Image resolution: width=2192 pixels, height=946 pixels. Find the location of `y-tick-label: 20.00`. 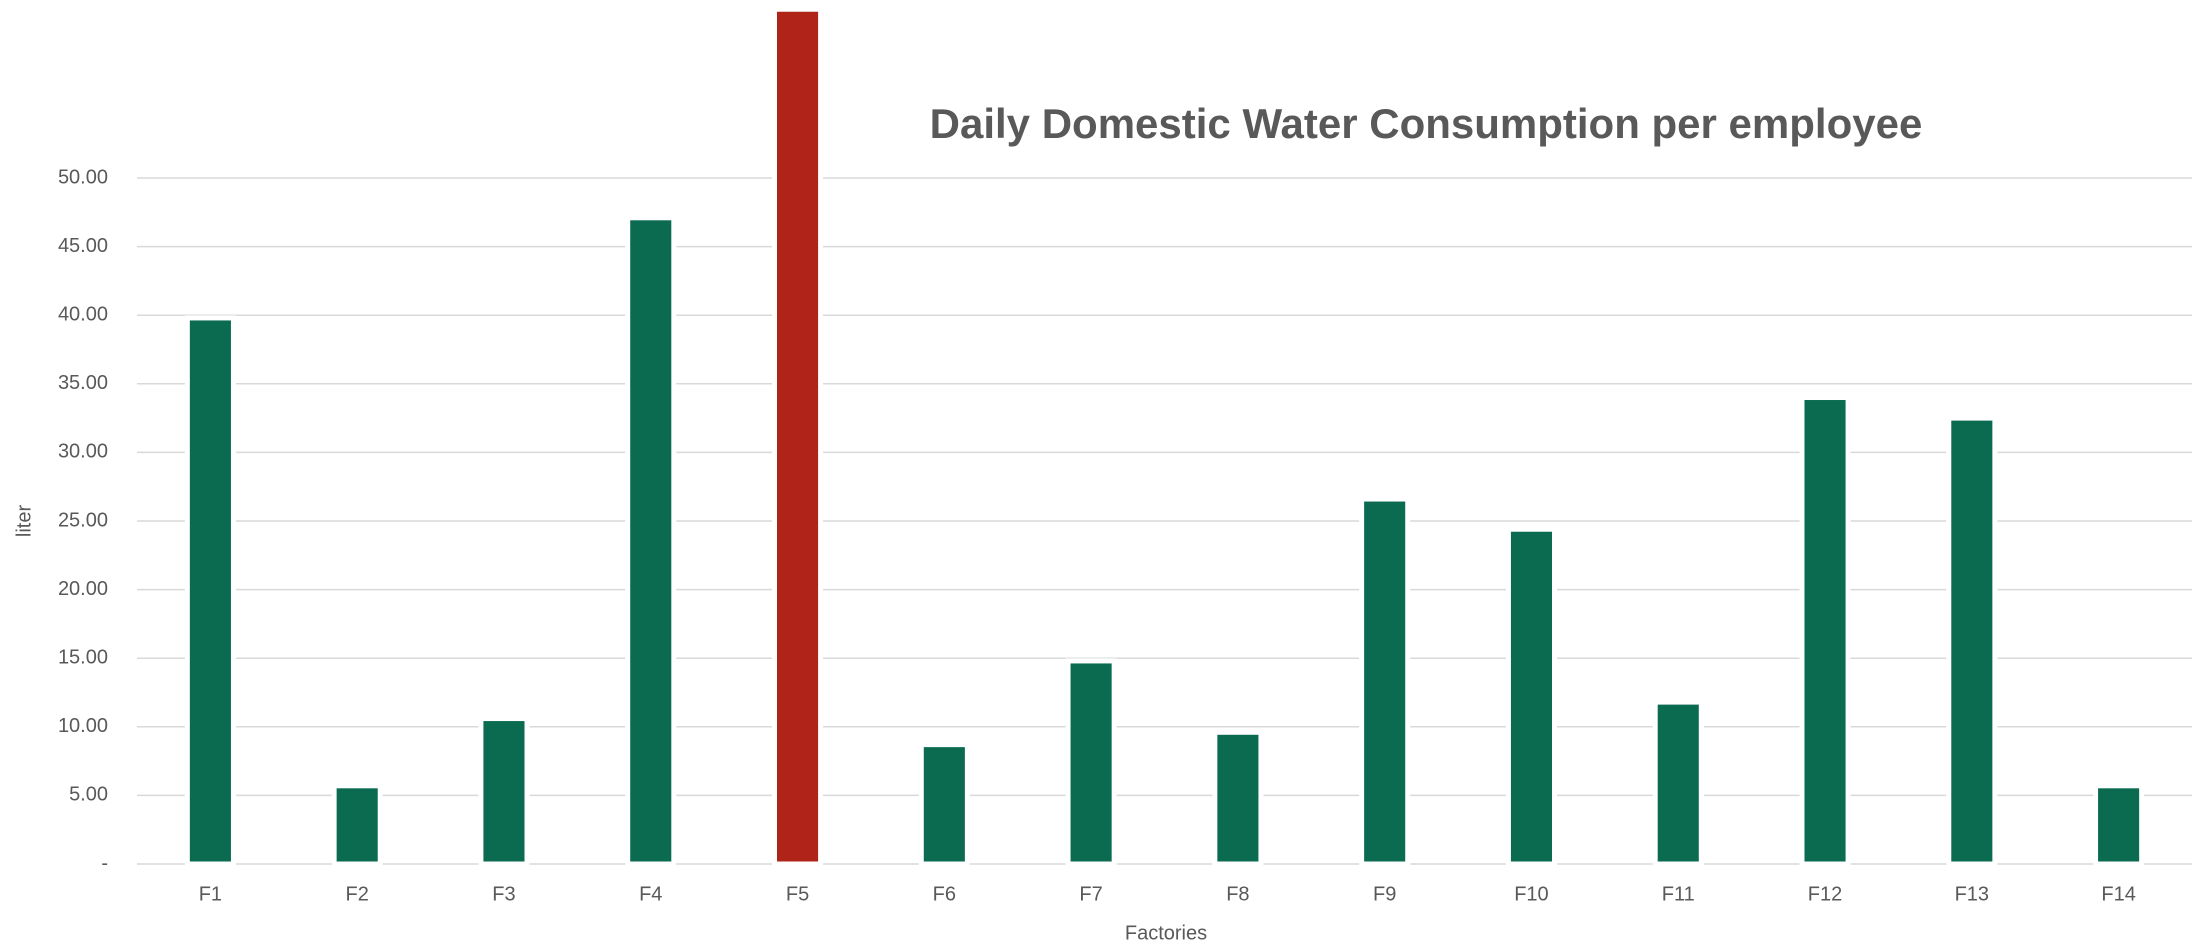

y-tick-label: 20.00 is located at coordinates (83, 589).